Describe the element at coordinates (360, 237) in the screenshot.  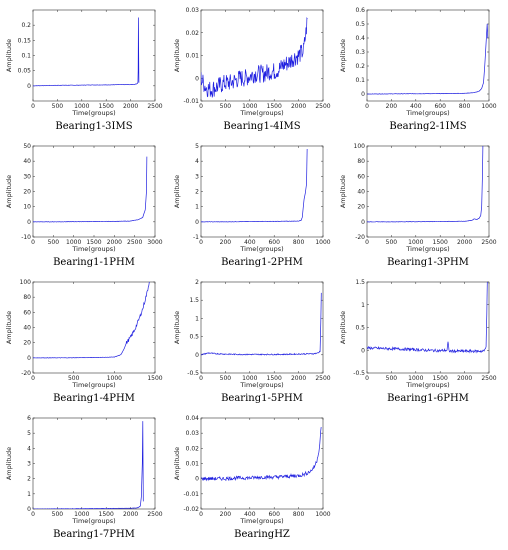
I see `y-tick-label: -20` at that location.